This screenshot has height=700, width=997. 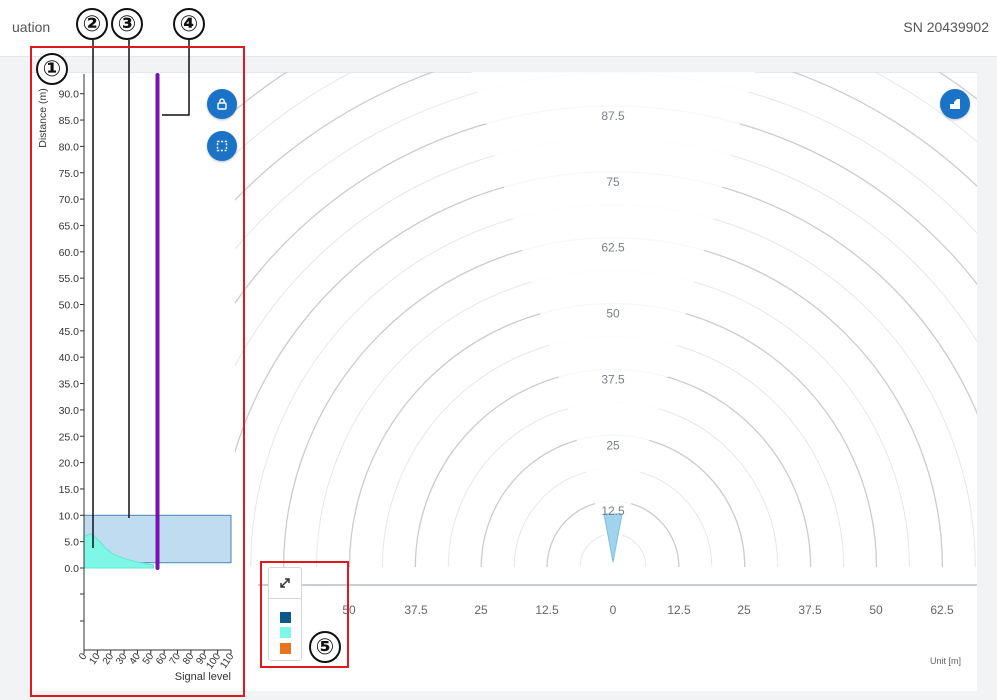 What do you see at coordinates (43, 118) in the screenshot?
I see `signal-y-axis-label: Distance (m)` at bounding box center [43, 118].